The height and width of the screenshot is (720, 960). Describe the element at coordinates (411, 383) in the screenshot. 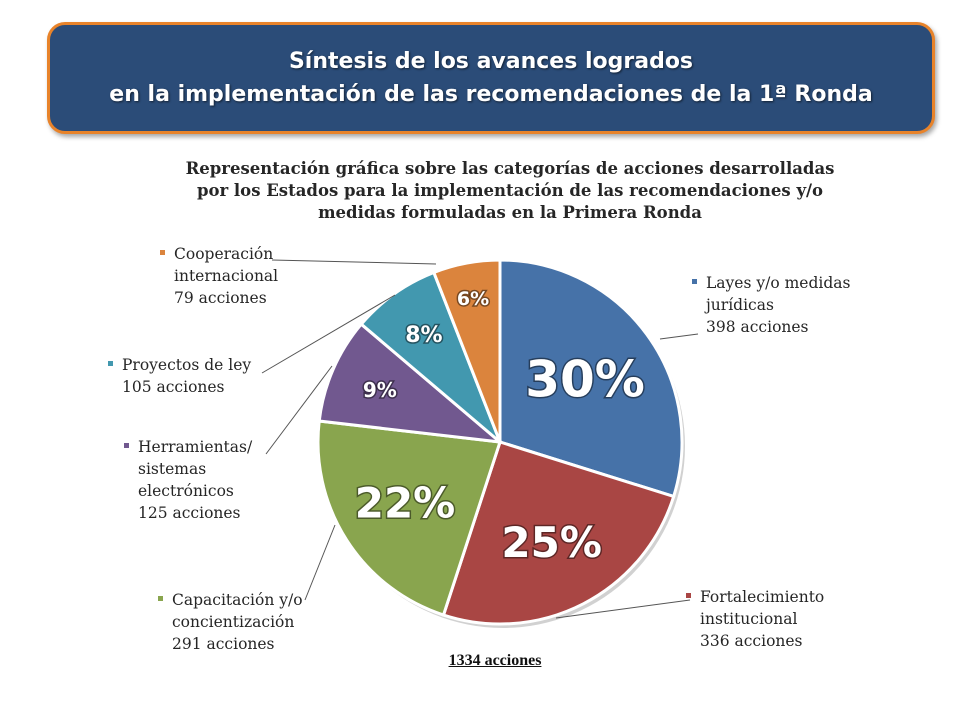

I see `pie-slice-herramientas` at that location.